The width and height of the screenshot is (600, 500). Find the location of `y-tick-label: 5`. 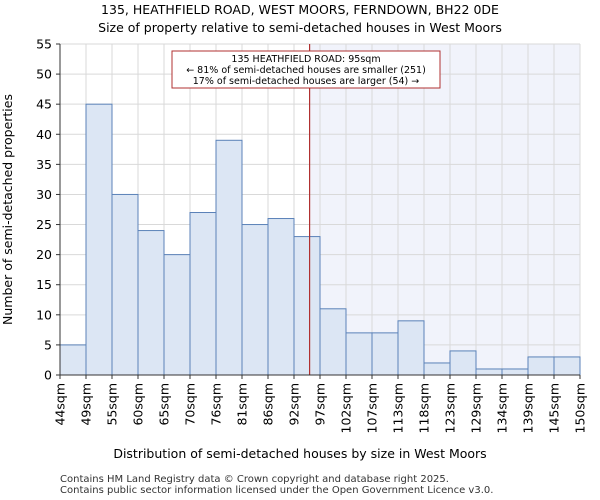

y-tick-label: 5 is located at coordinates (48, 344).